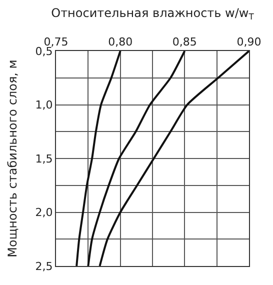 The width and height of the screenshot is (273, 285). What do you see at coordinates (13, 159) in the screenshot?
I see `y-axis-title: Мощность стабильного слоя, м` at bounding box center [13, 159].